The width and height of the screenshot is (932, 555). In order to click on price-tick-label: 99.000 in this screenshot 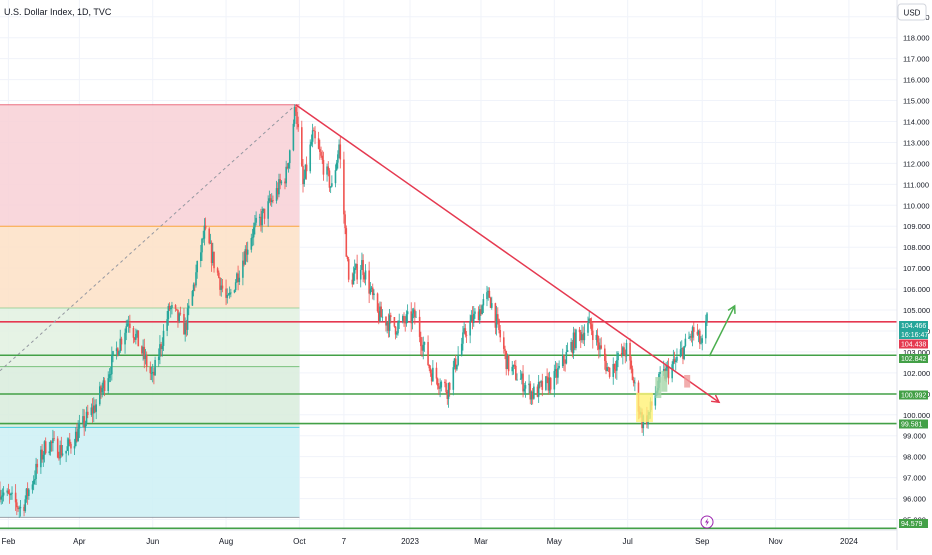, I will do `click(914, 436)`.